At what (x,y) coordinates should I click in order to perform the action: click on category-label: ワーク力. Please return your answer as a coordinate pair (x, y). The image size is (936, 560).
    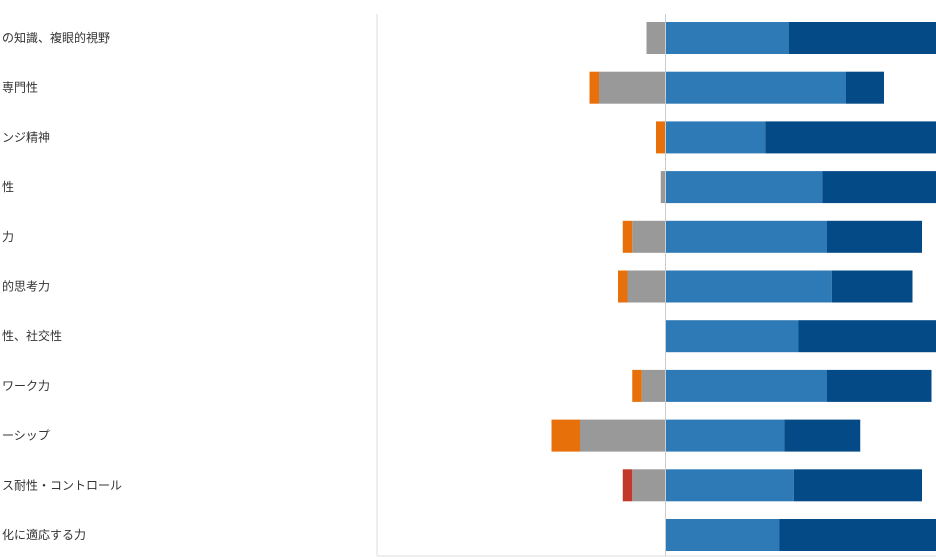
    Looking at the image, I should click on (26, 386).